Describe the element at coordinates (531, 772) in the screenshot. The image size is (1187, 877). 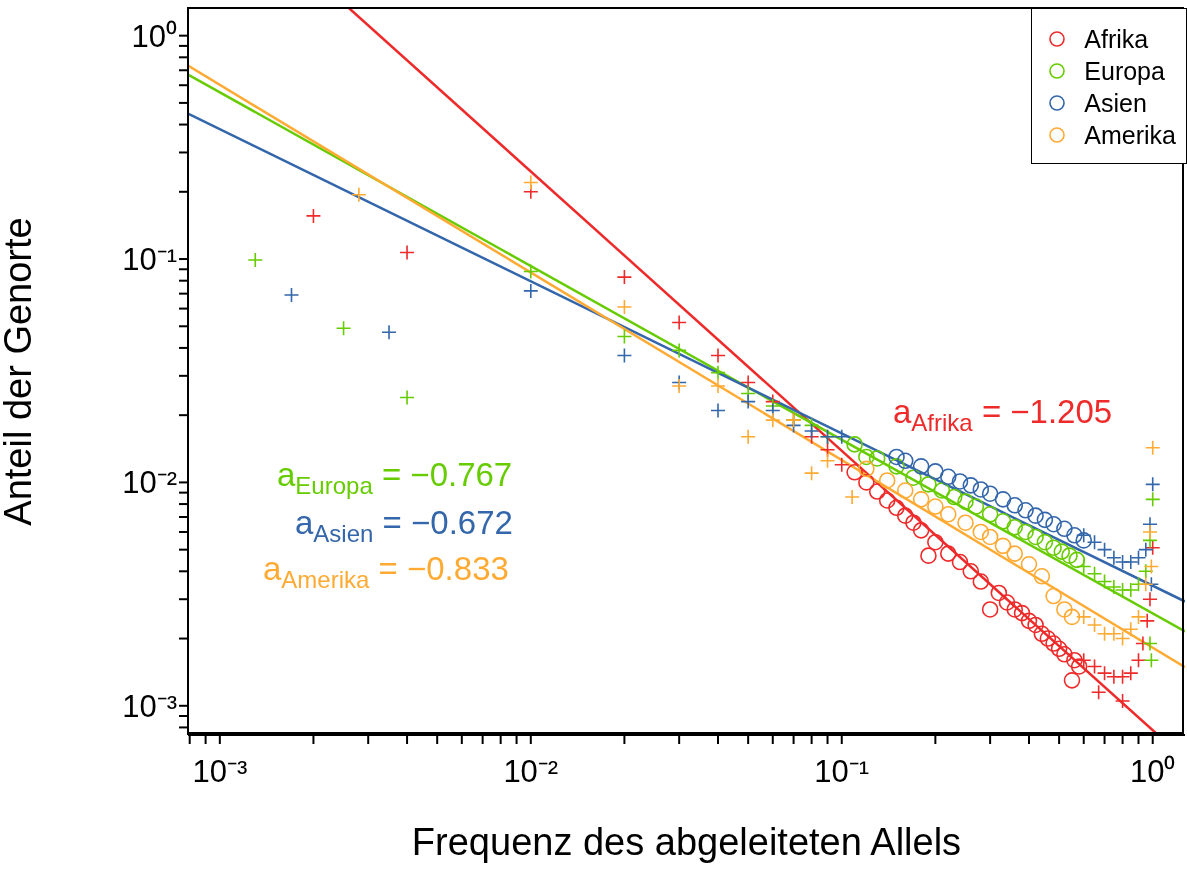
I see `x-tick-label: 10⁻²` at that location.